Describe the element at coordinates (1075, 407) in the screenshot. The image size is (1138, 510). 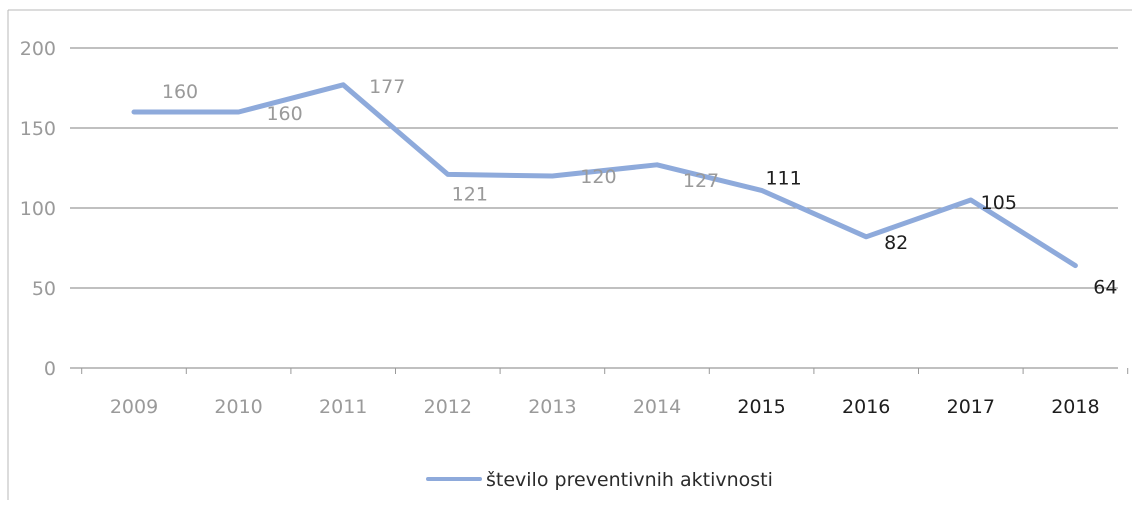
I see `x-tick-label: 2018` at that location.